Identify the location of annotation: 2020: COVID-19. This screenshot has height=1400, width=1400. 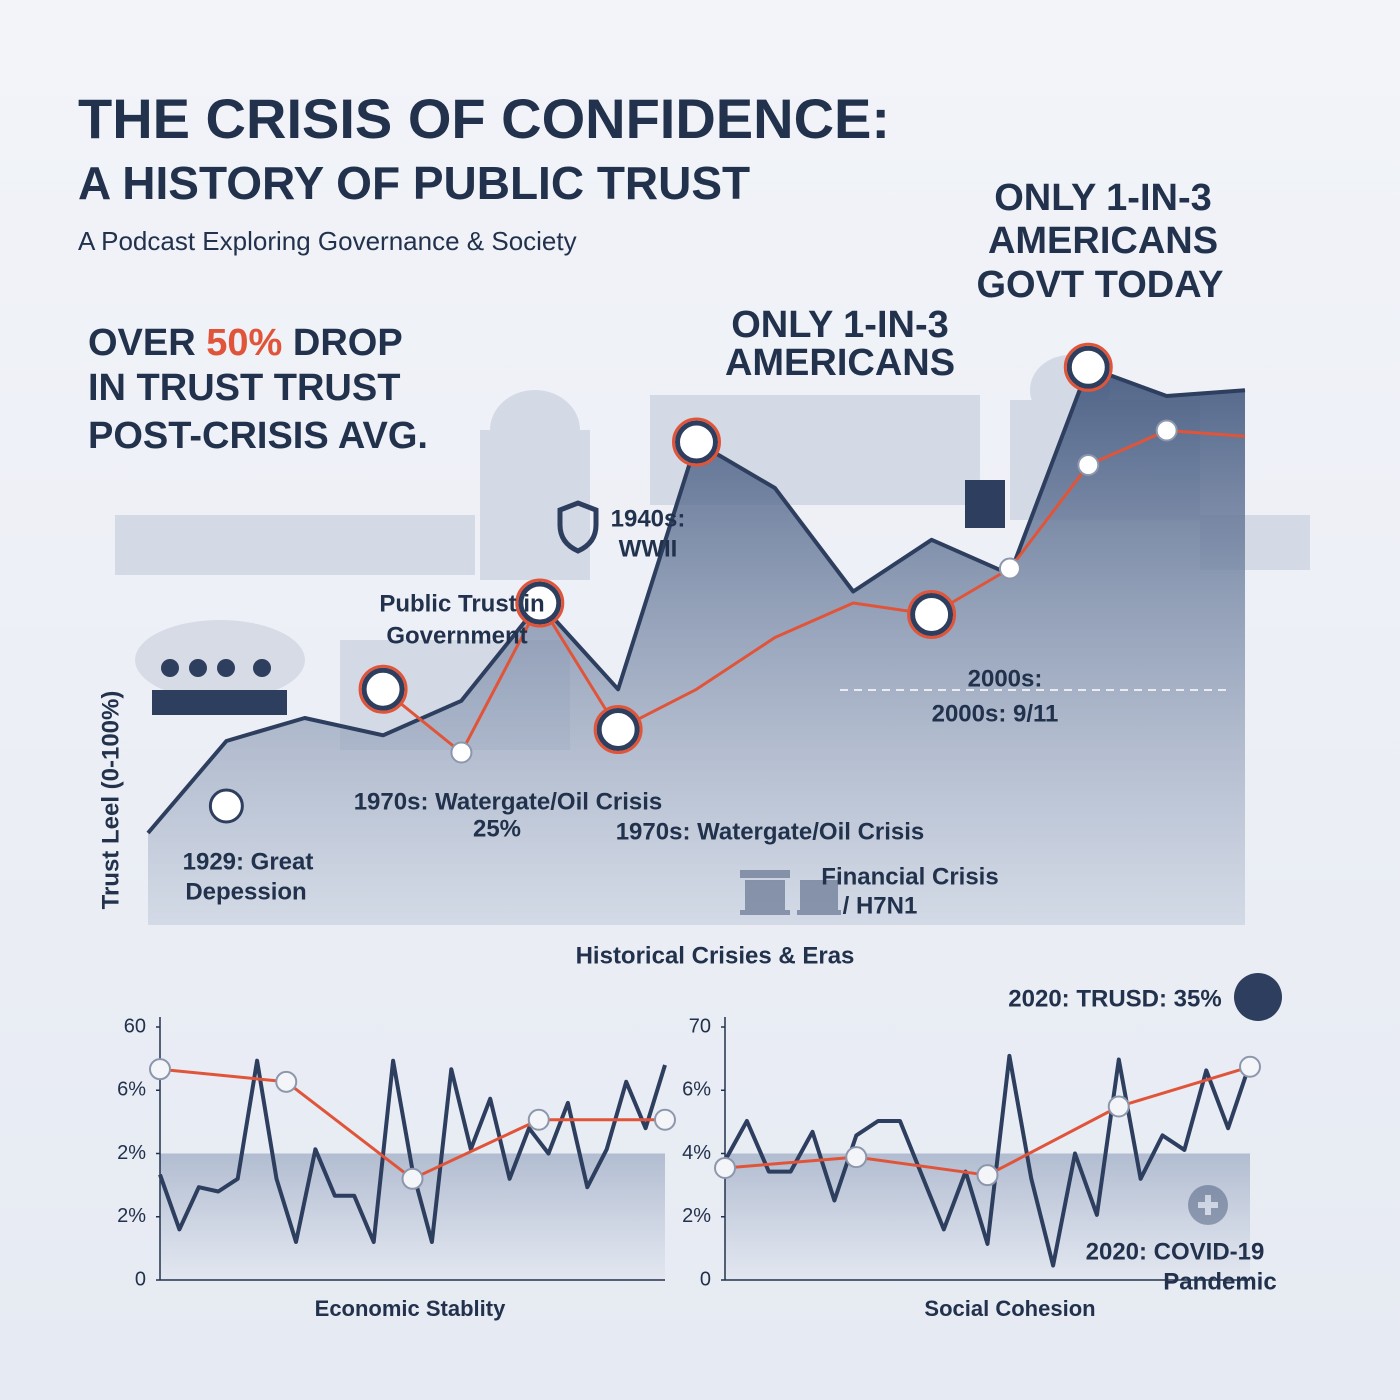
(1175, 1251).